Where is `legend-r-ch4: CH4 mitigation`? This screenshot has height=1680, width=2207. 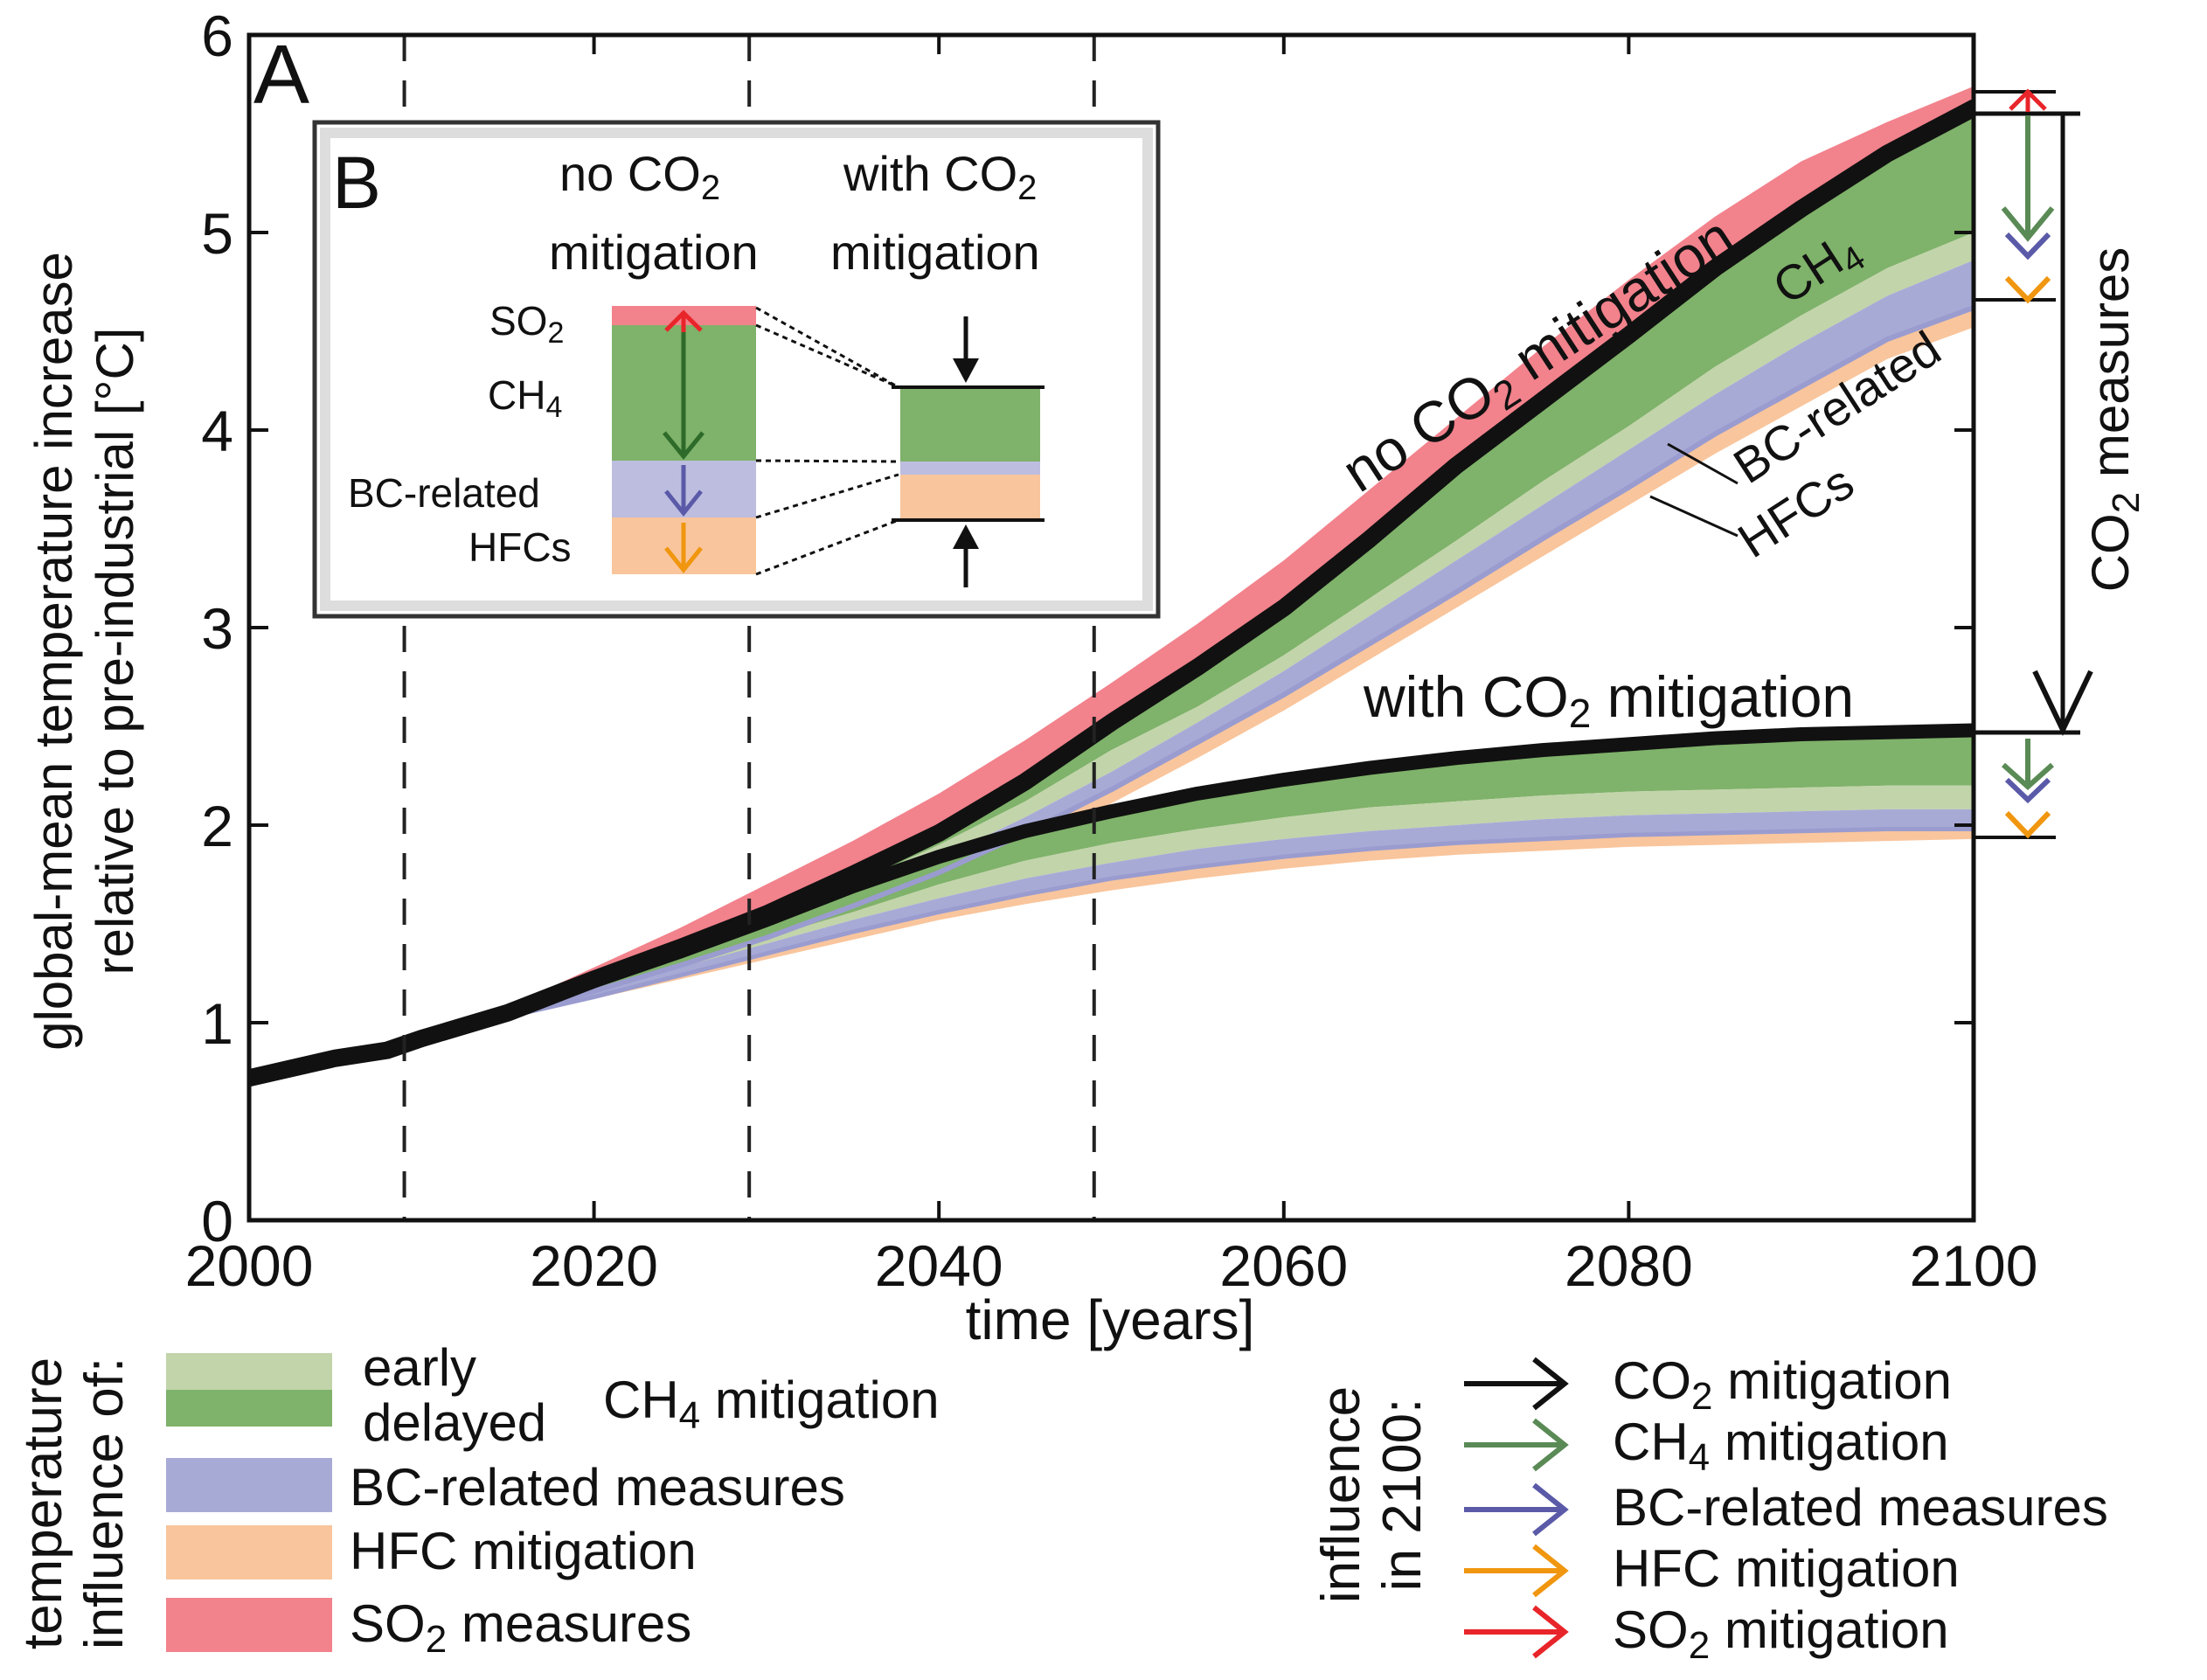
legend-r-ch4: CH4 mitigation is located at coordinates (1781, 1446).